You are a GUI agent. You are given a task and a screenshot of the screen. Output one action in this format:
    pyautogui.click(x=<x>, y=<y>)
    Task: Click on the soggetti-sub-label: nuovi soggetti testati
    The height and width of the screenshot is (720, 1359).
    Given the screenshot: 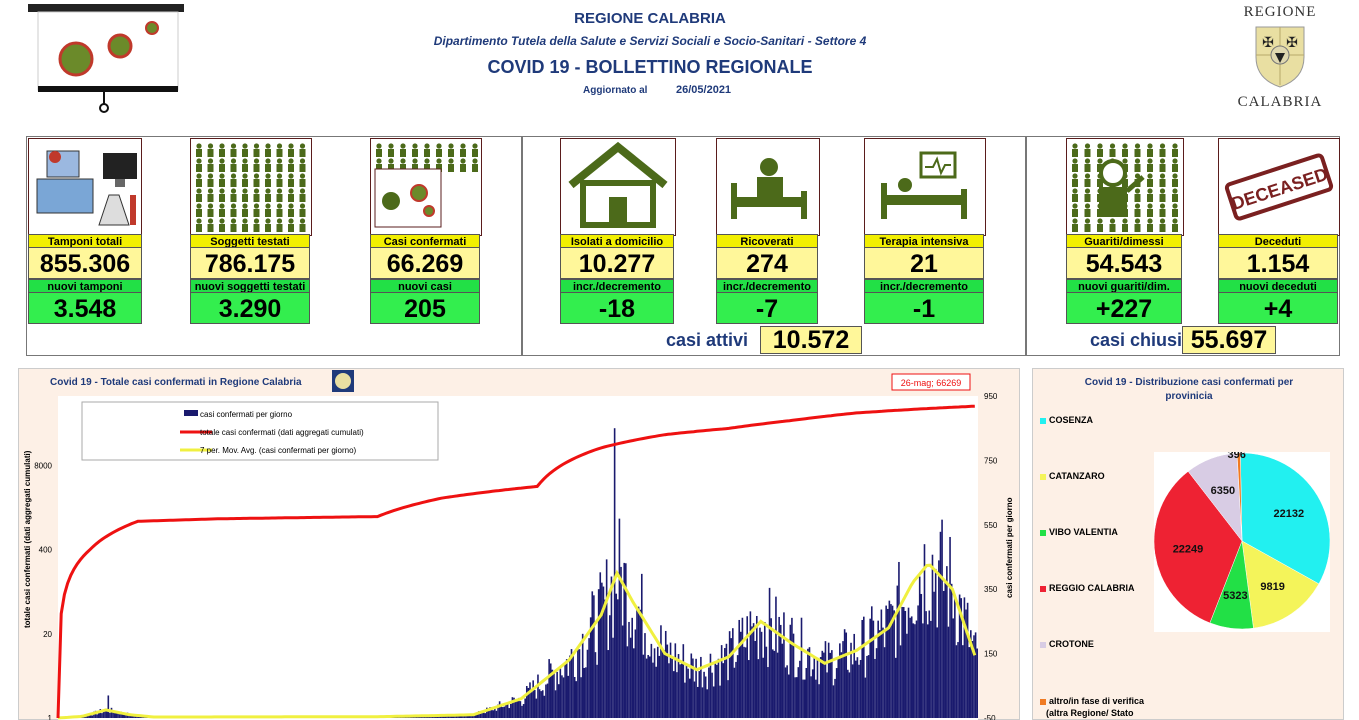 What is the action you would take?
    pyautogui.click(x=250, y=286)
    